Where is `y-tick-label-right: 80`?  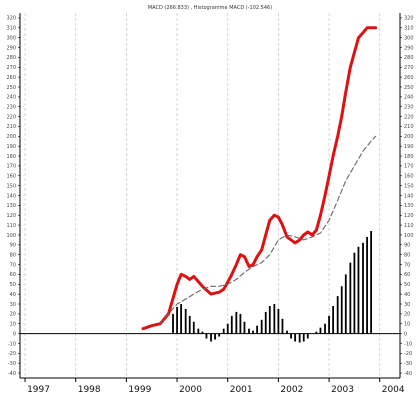
y-tick-label-right: 80 is located at coordinates (407, 255).